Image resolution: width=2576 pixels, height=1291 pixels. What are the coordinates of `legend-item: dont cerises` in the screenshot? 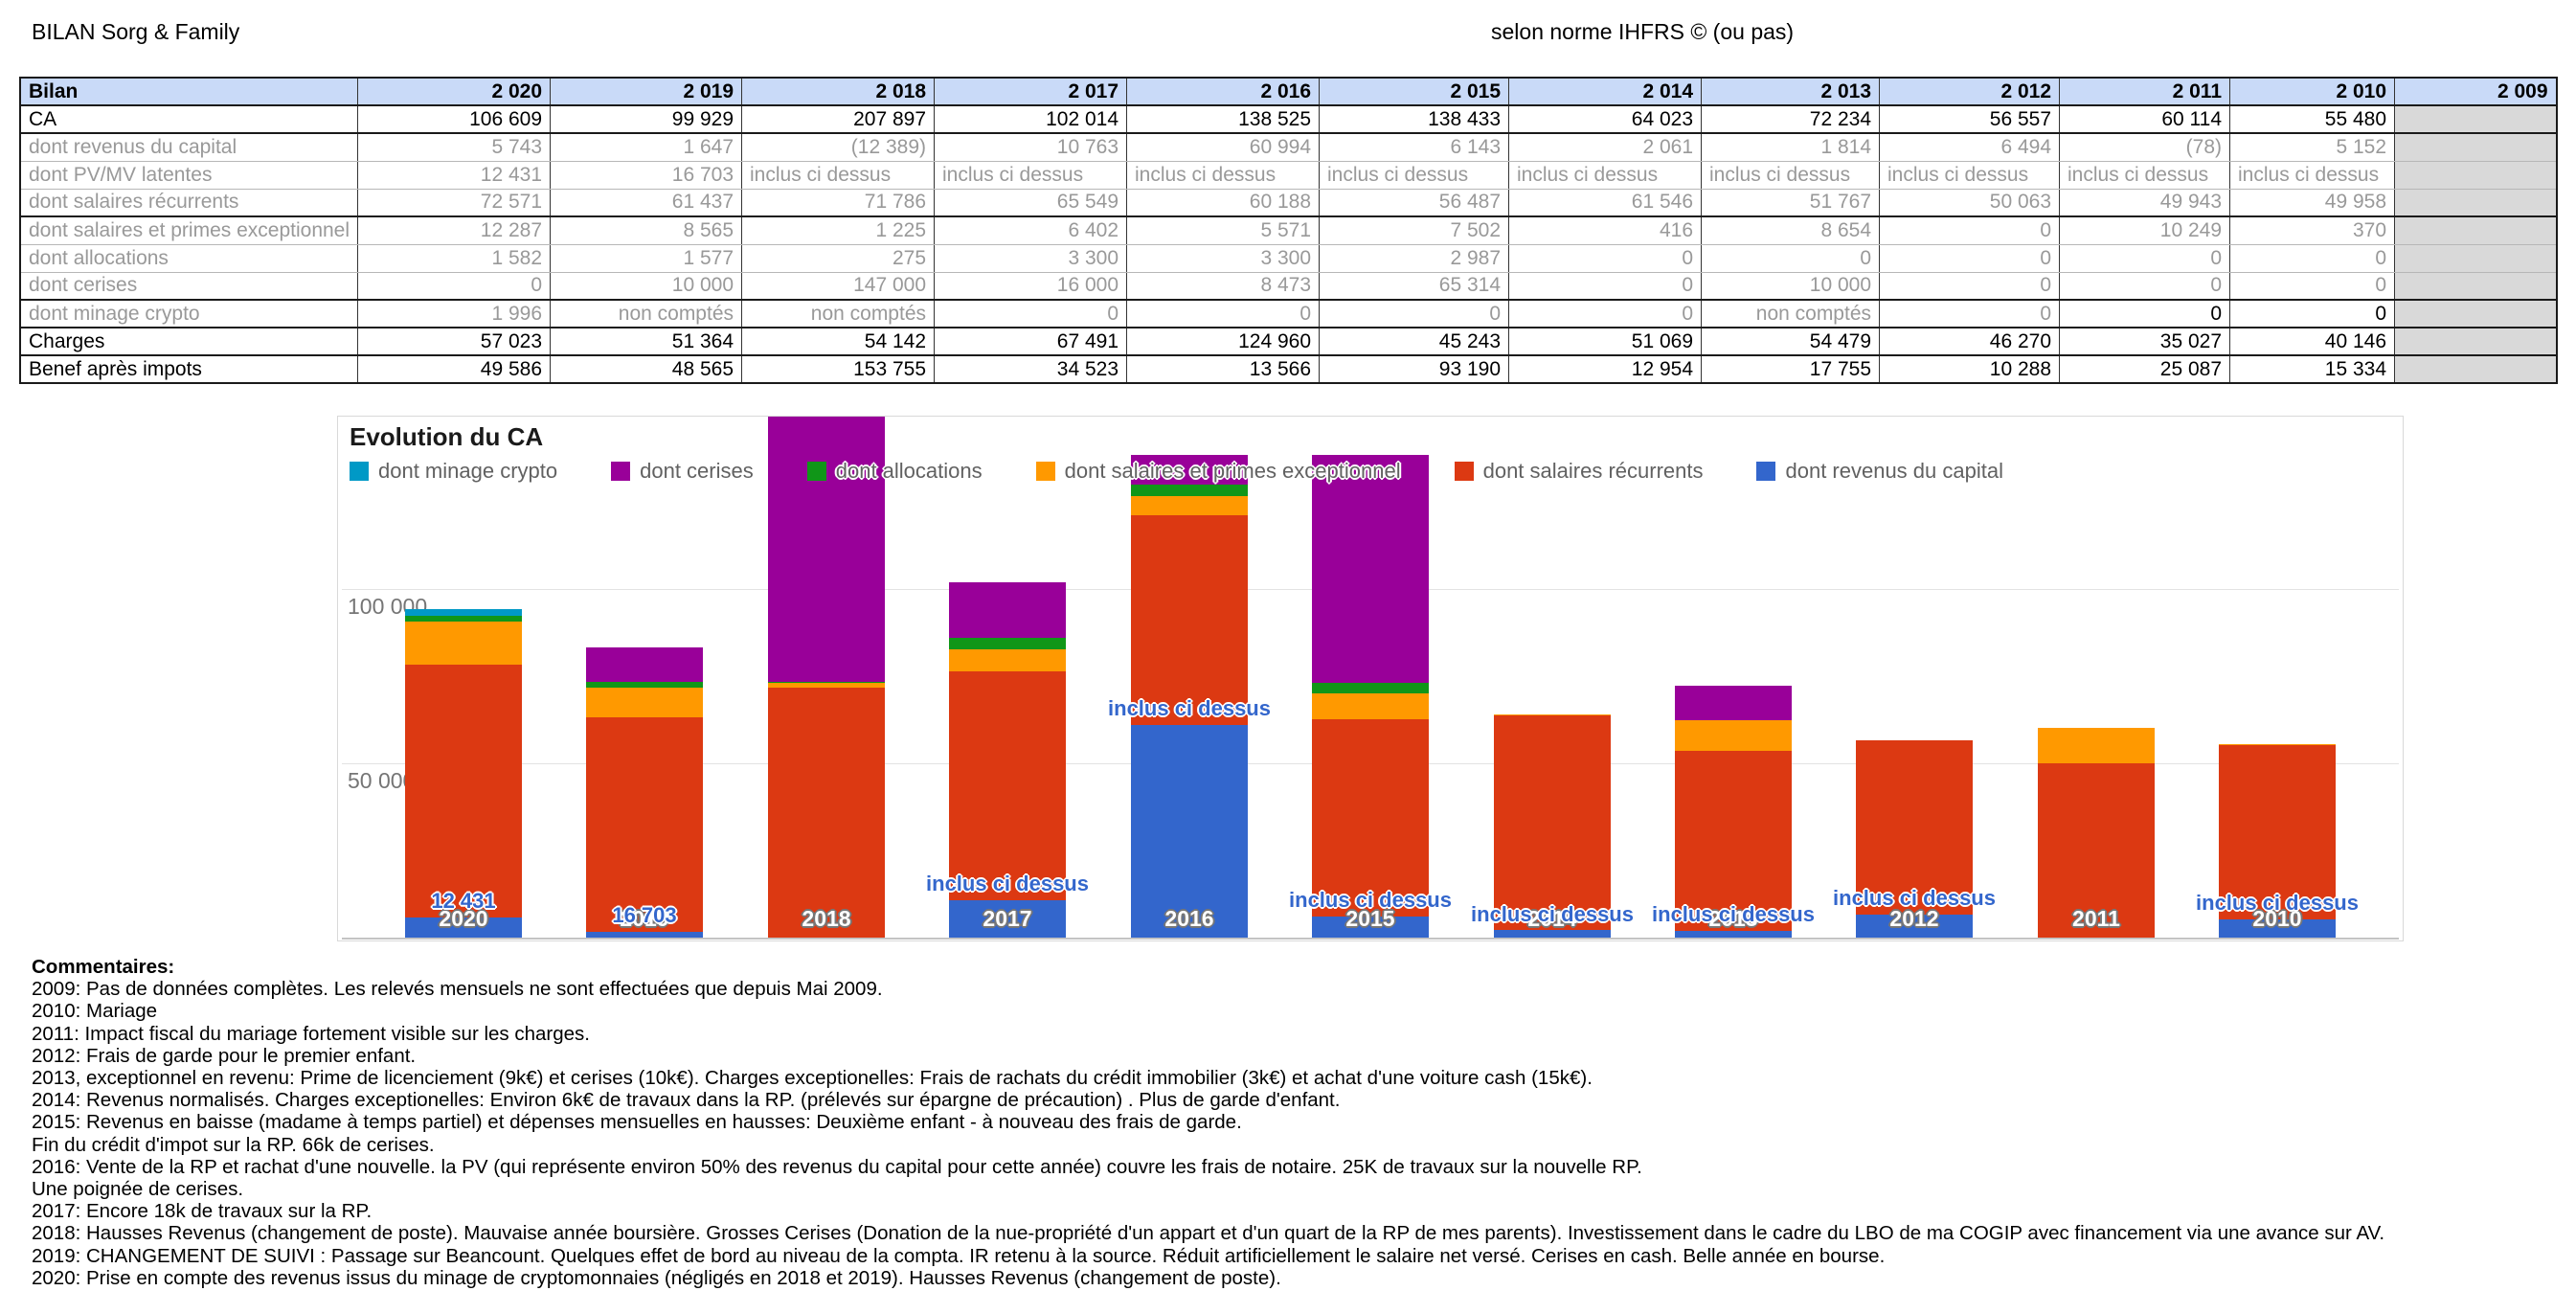 It's located at (682, 471).